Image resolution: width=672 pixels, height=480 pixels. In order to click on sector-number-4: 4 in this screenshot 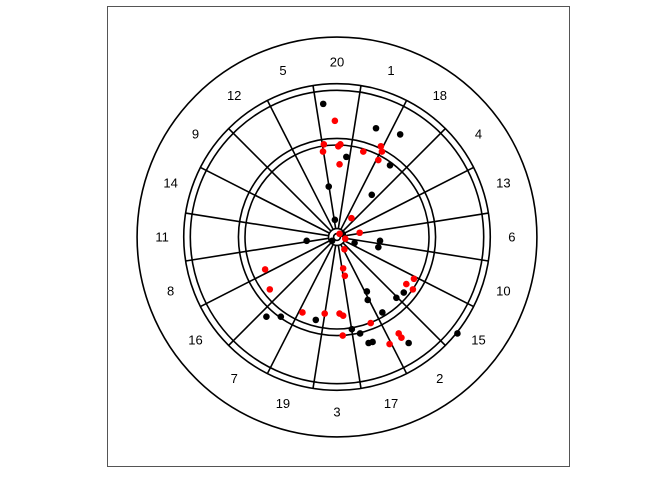, I will do `click(478, 134)`.